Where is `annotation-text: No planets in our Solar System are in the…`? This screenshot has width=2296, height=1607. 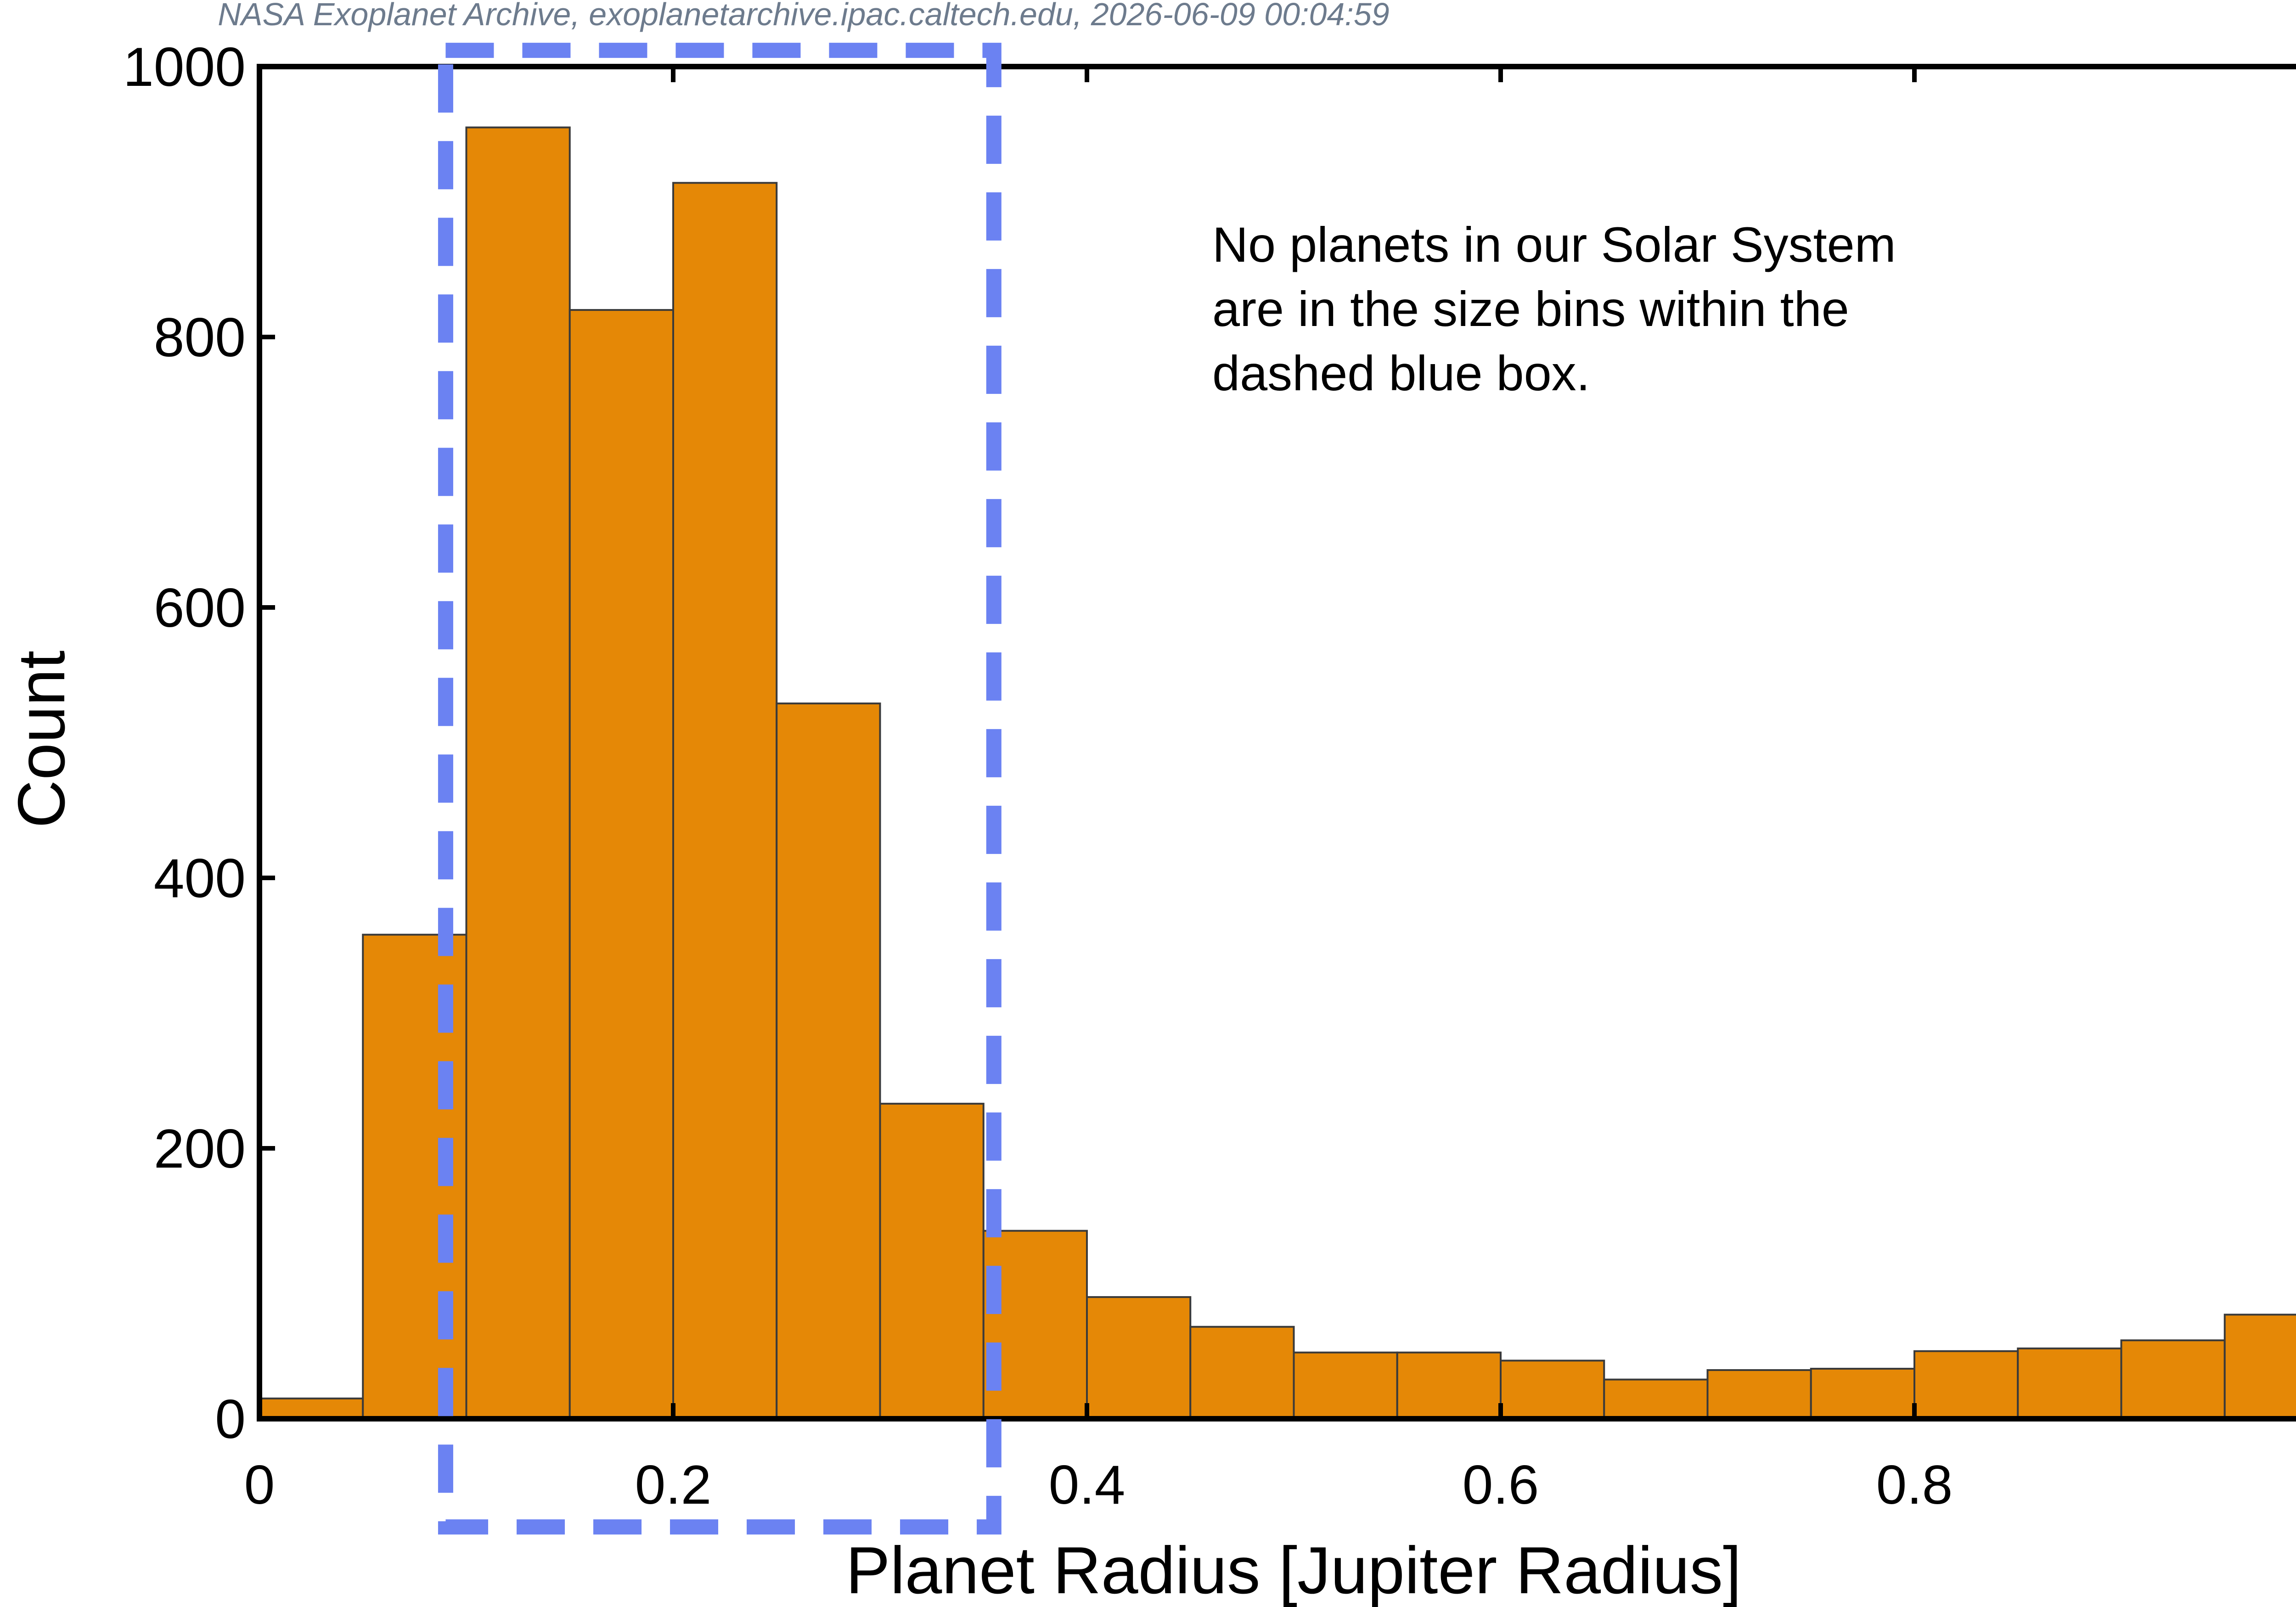
annotation-text: No planets in our Solar System are in the… is located at coordinates (1554, 309).